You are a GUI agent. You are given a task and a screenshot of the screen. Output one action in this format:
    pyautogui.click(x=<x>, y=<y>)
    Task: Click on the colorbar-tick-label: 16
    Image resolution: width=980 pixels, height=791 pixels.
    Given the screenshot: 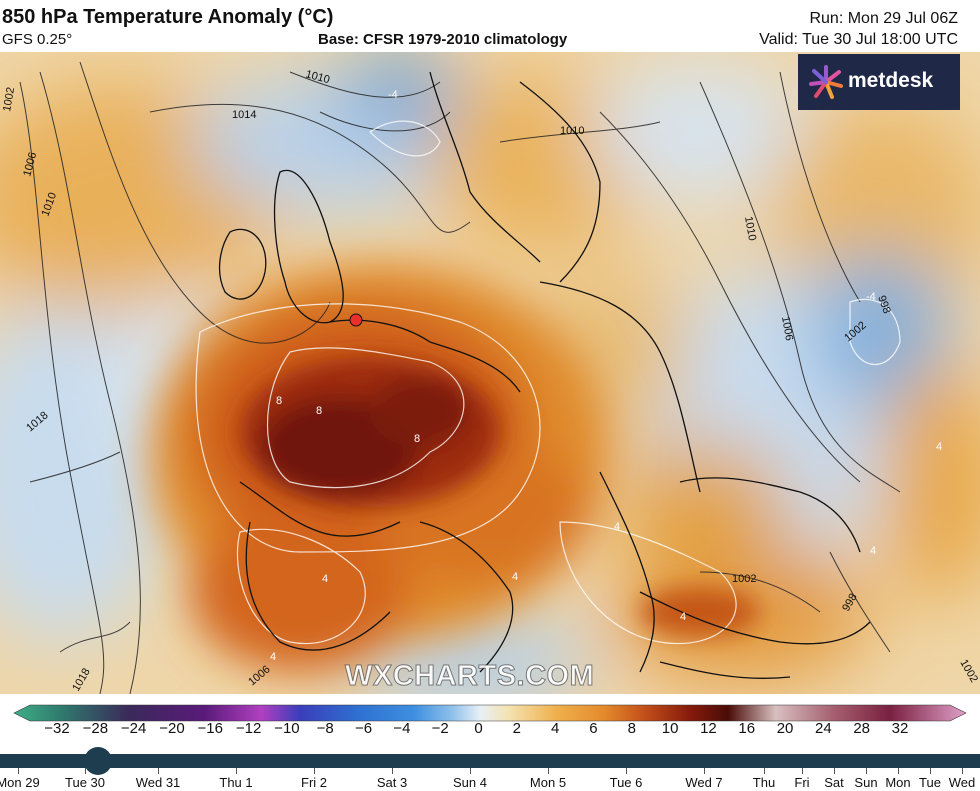 What is the action you would take?
    pyautogui.click(x=747, y=728)
    